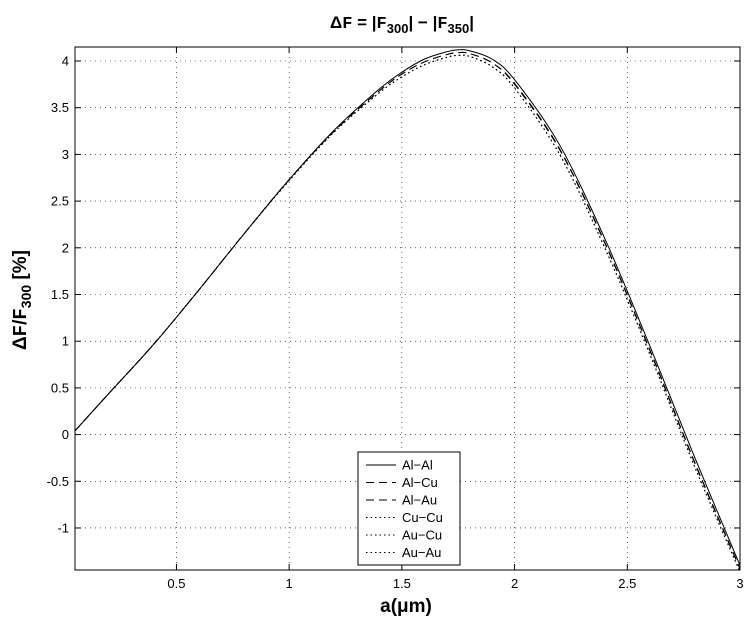 This screenshot has height=620, width=747. What do you see at coordinates (58, 481) in the screenshot?
I see `y-tick-label: -0.5` at bounding box center [58, 481].